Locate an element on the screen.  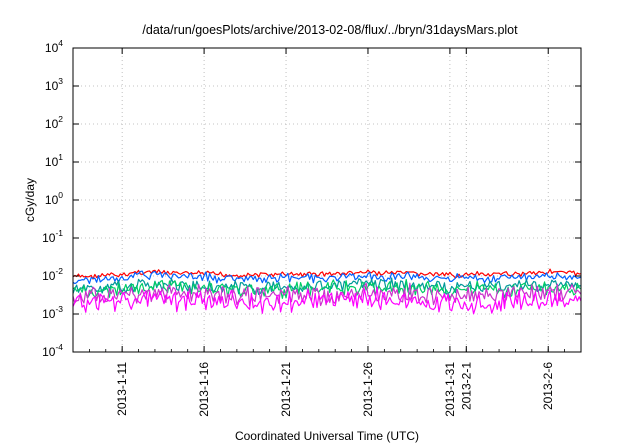
x-tick-label: 2013-1-26 is located at coordinates (368, 389).